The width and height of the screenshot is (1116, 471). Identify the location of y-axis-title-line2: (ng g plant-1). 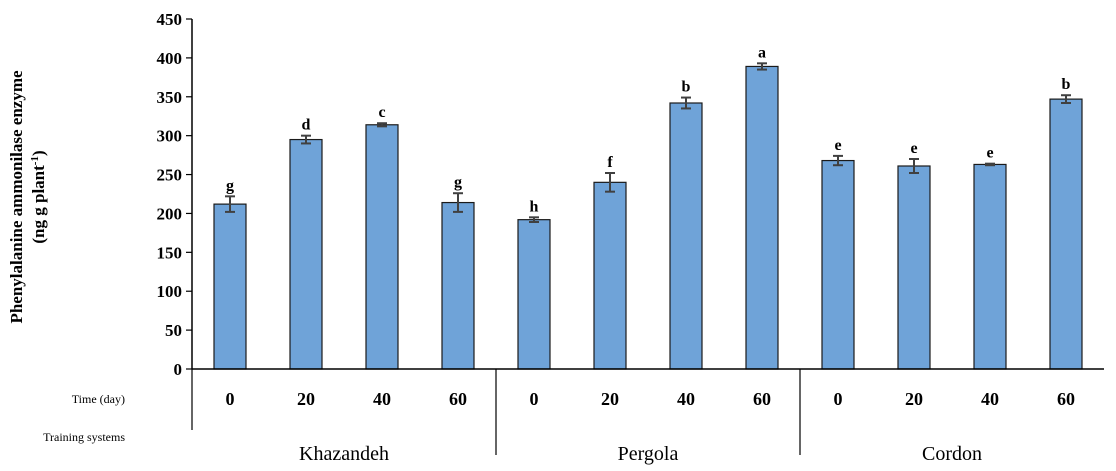
(38, 196).